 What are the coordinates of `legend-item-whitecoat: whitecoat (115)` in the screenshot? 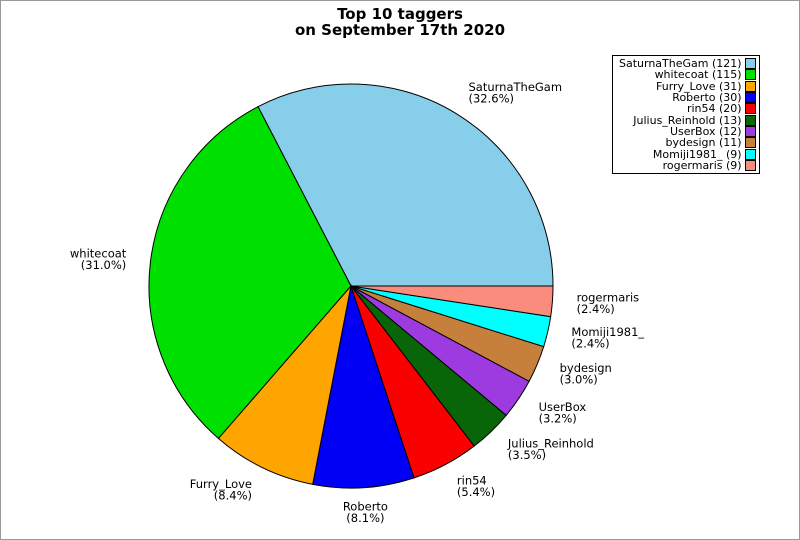 It's located at (687, 75).